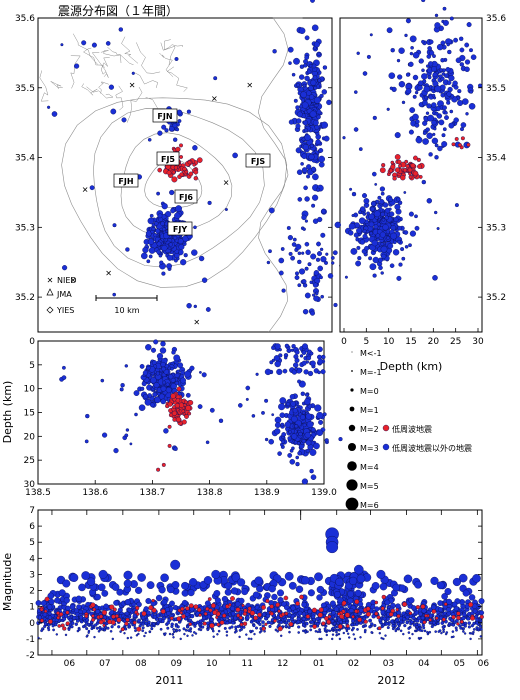  What do you see at coordinates (282, 664) in the screenshot?
I see `tl-month-label: 12` at bounding box center [282, 664].